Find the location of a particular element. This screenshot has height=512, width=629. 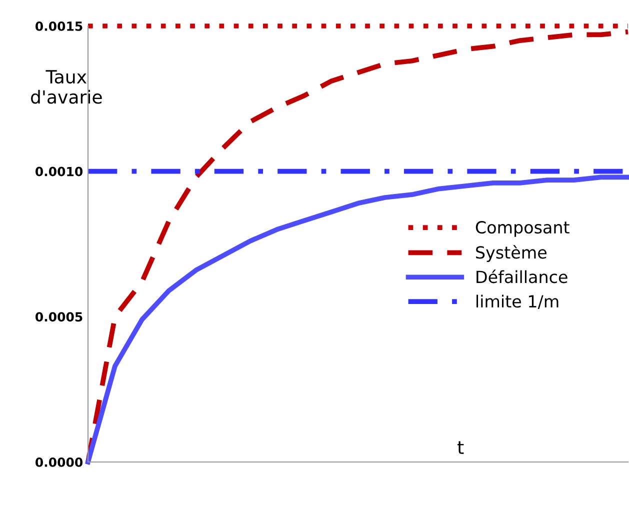

legend-label: Composant is located at coordinates (523, 229).